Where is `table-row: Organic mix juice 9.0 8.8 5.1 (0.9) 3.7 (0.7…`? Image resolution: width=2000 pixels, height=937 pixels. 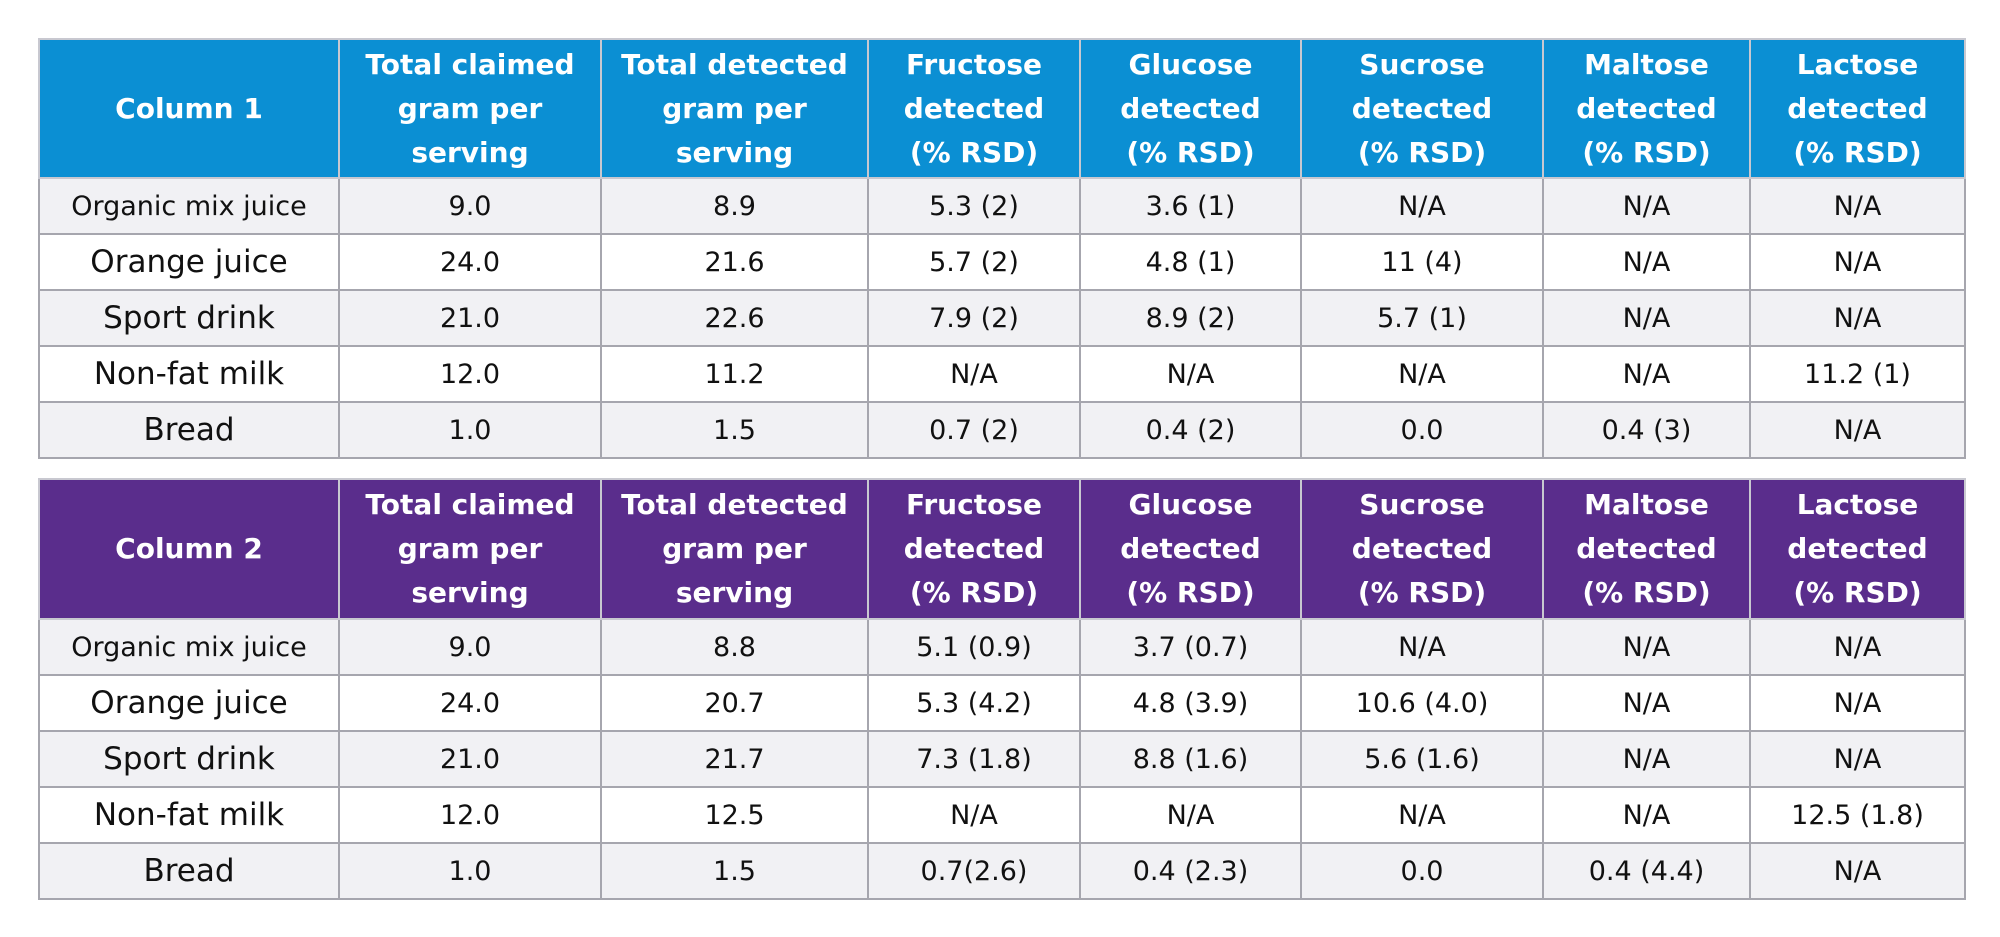
table-row: Organic mix juice 9.0 8.8 5.1 (0.9) 3.7 (0.7… is located at coordinates (1002, 647).